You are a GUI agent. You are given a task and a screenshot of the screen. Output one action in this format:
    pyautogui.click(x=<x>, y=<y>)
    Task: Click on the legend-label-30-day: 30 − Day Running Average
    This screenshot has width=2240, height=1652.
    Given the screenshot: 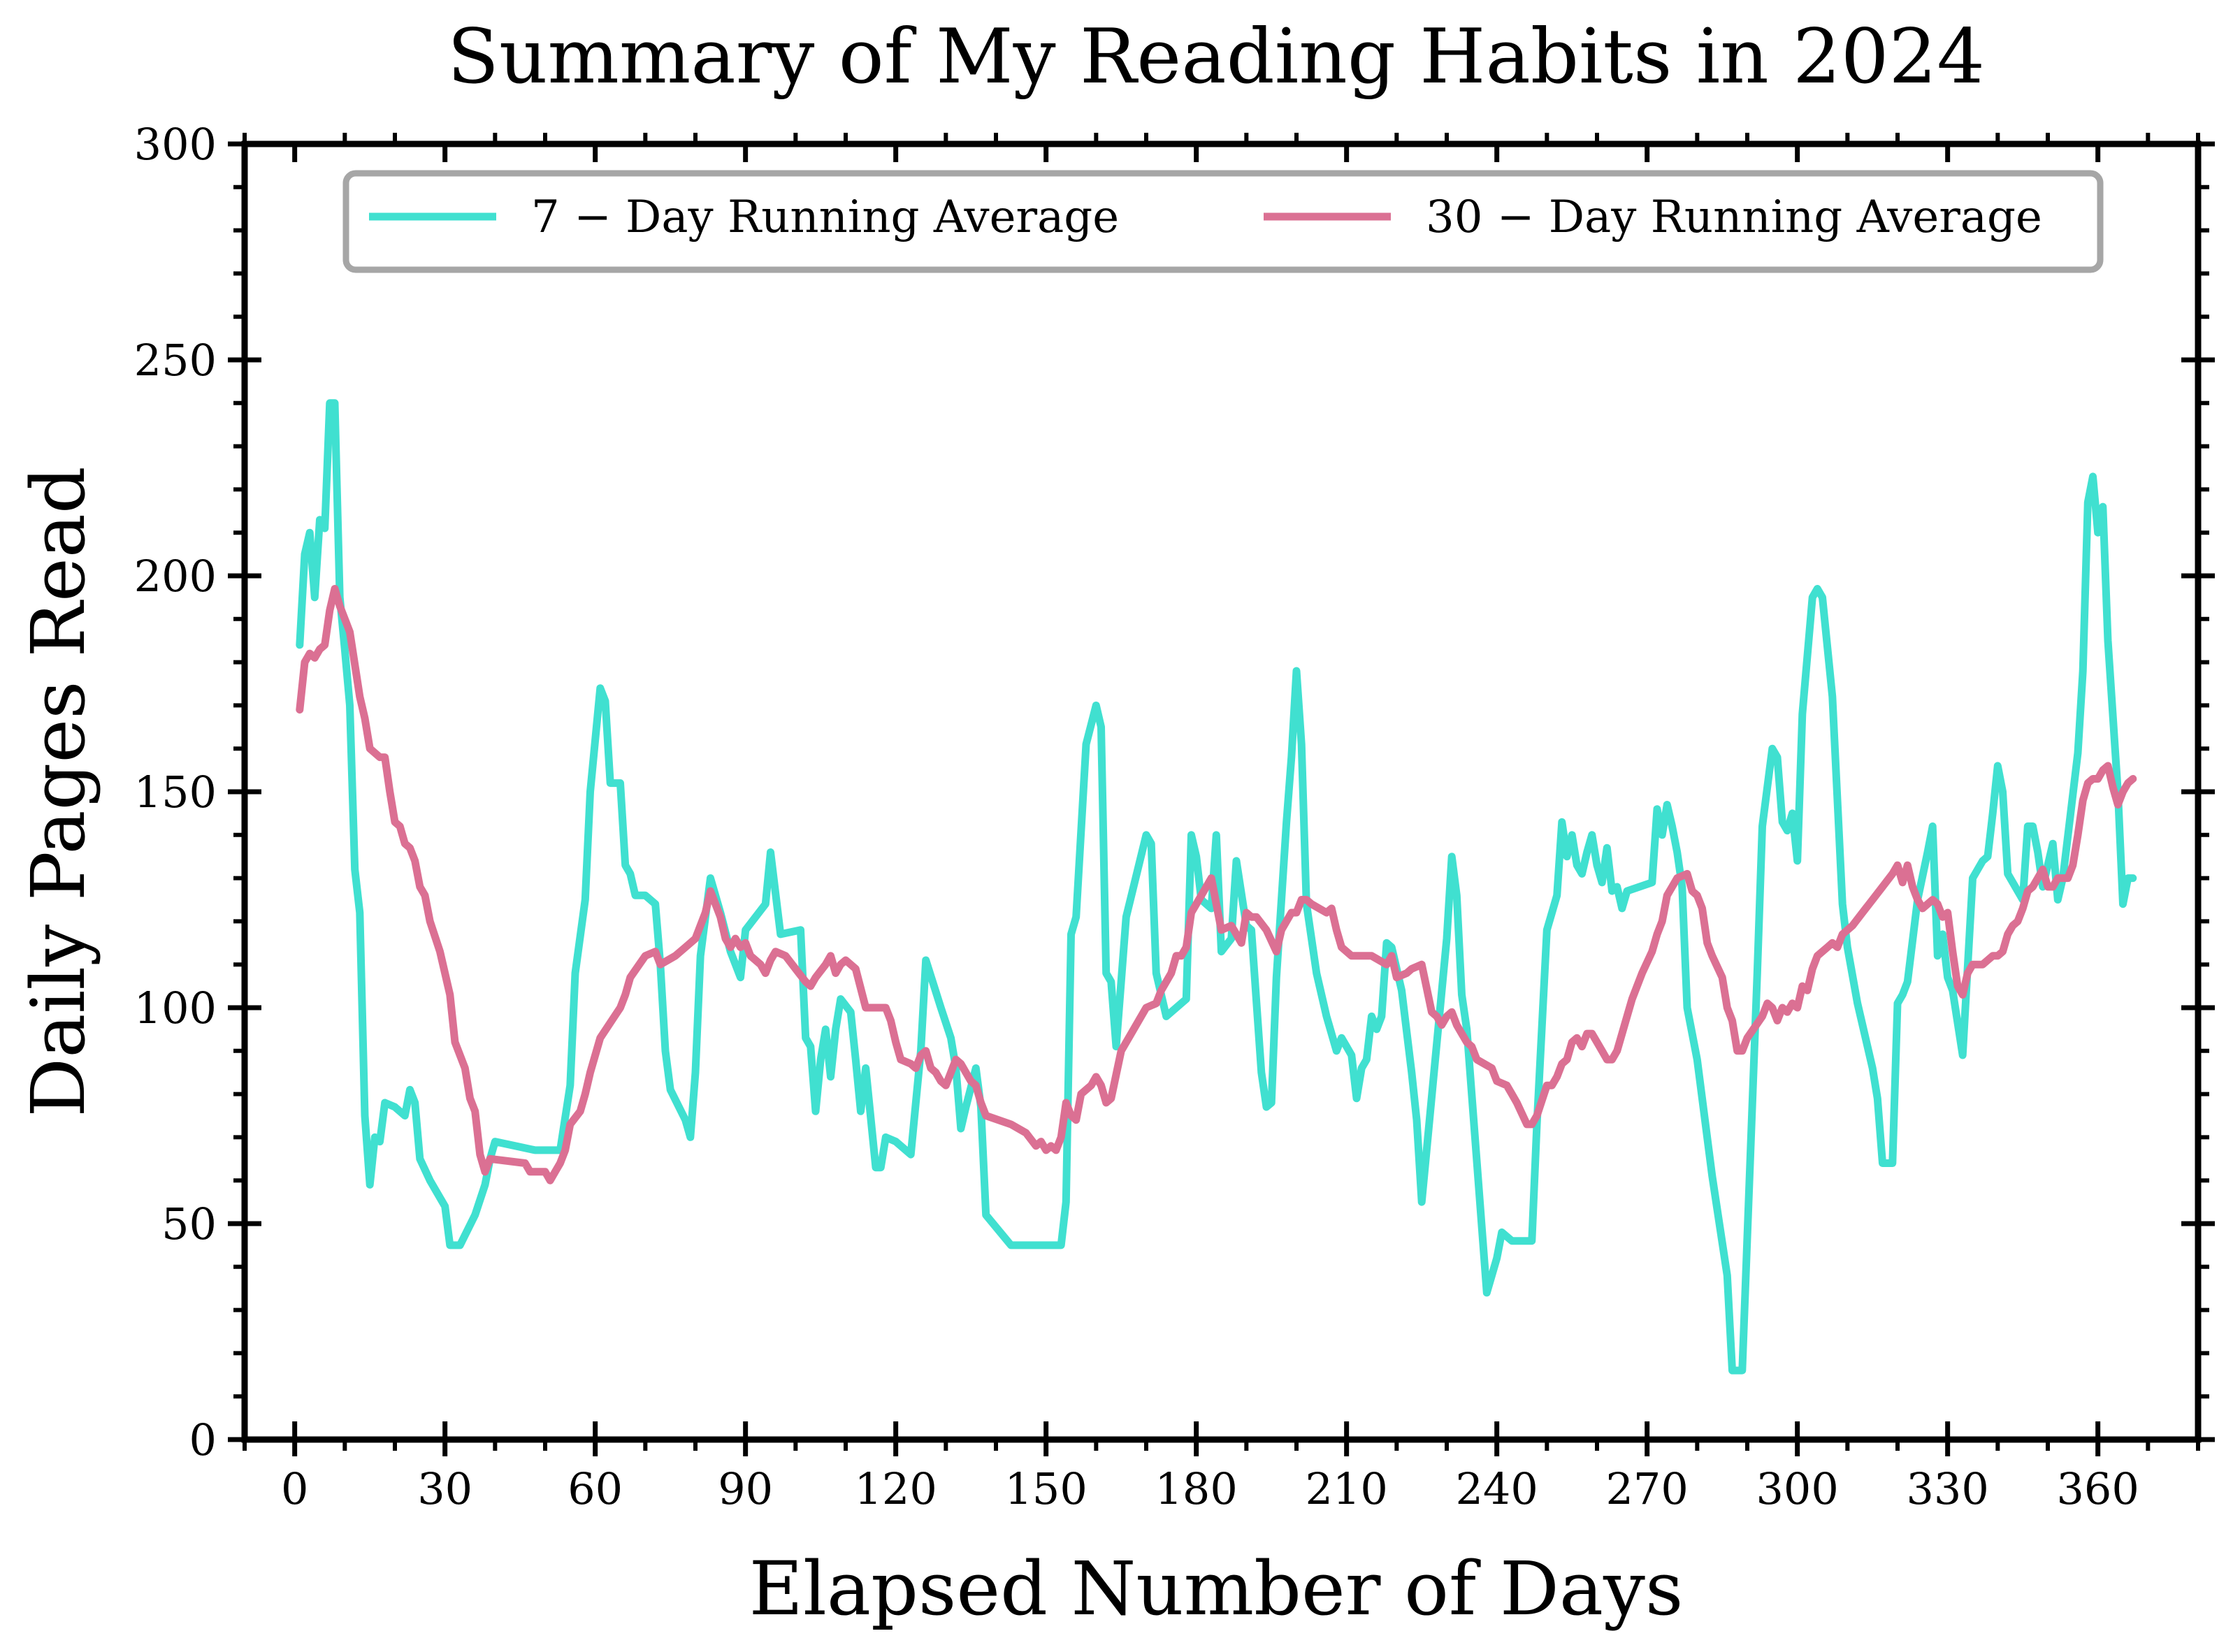 What is the action you would take?
    pyautogui.click(x=1734, y=217)
    